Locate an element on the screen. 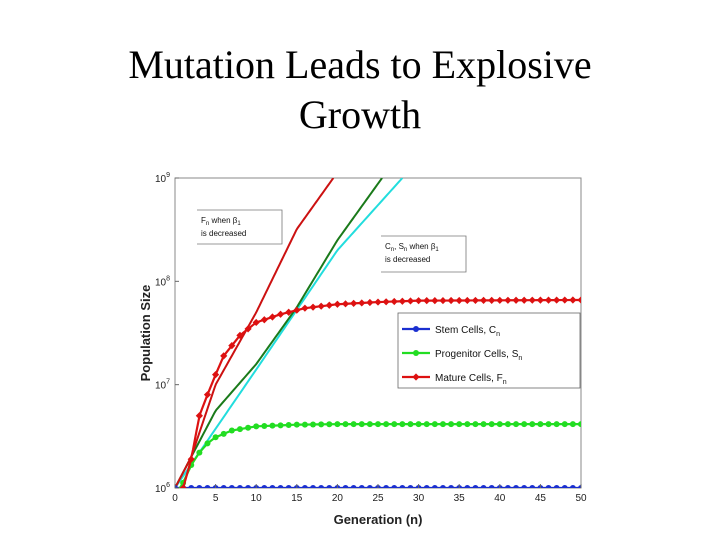  x-axis-label: Generation (n) is located at coordinates (378, 519).